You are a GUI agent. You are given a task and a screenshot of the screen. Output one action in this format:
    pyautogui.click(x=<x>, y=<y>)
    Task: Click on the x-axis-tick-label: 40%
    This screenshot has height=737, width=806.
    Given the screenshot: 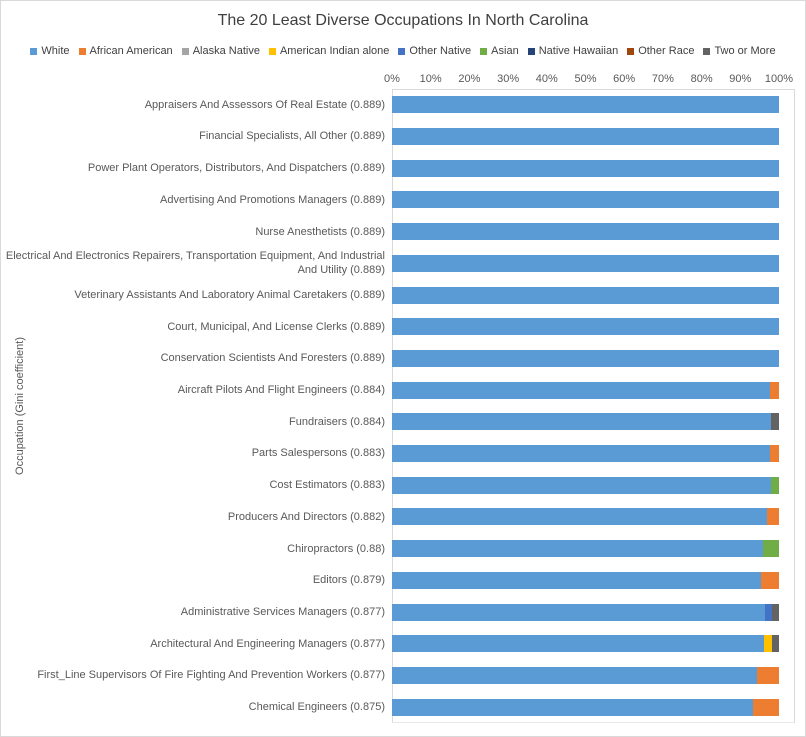 What is the action you would take?
    pyautogui.click(x=546, y=79)
    